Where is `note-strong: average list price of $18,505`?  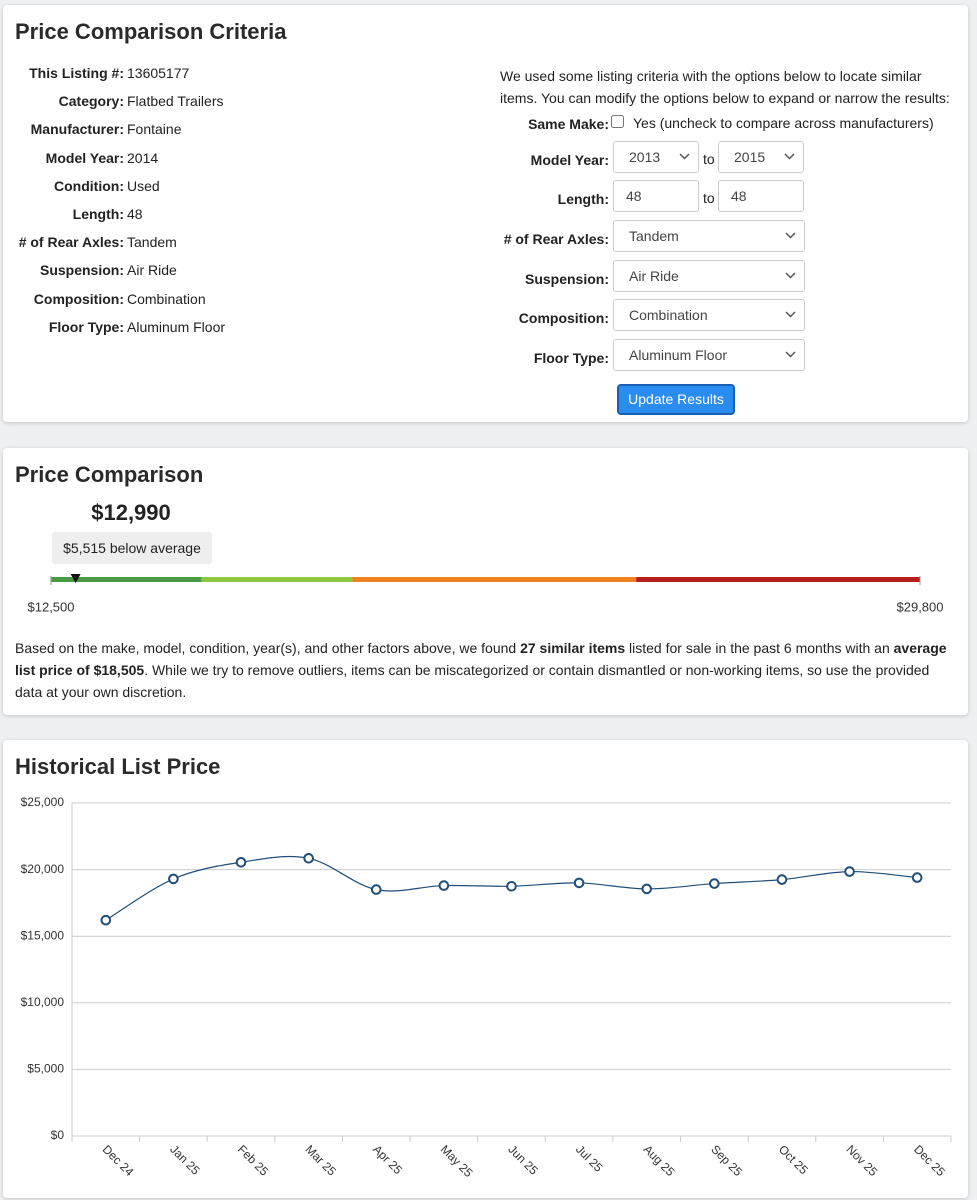
note-strong: average list price of $18,505 is located at coordinates (481, 659).